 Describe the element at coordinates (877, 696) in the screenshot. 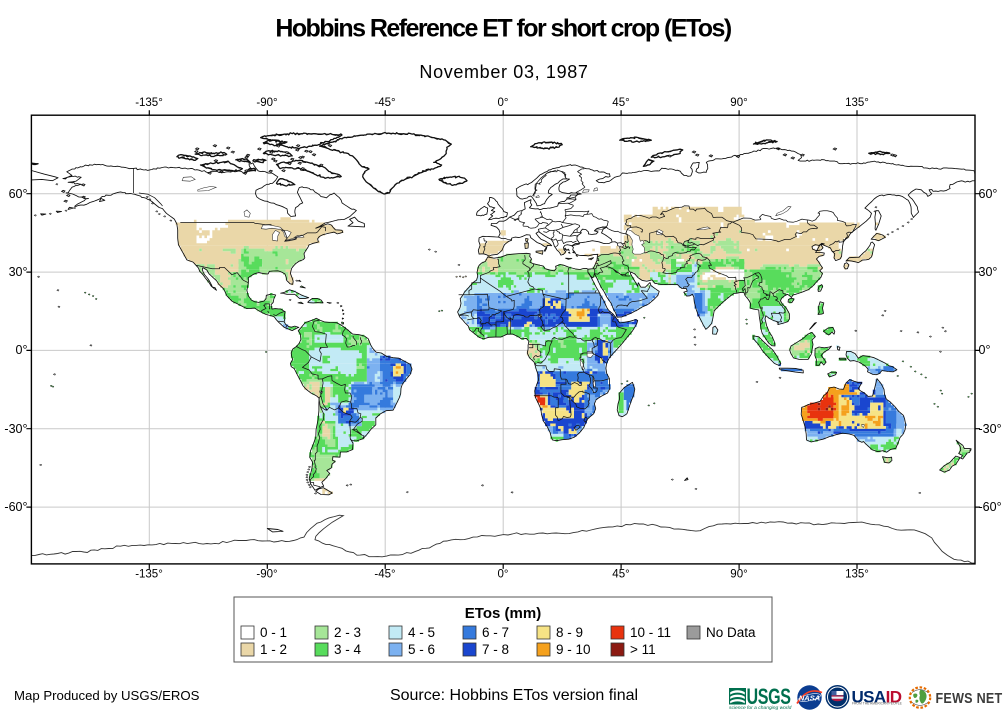

I see `svg-text: USAID` at that location.